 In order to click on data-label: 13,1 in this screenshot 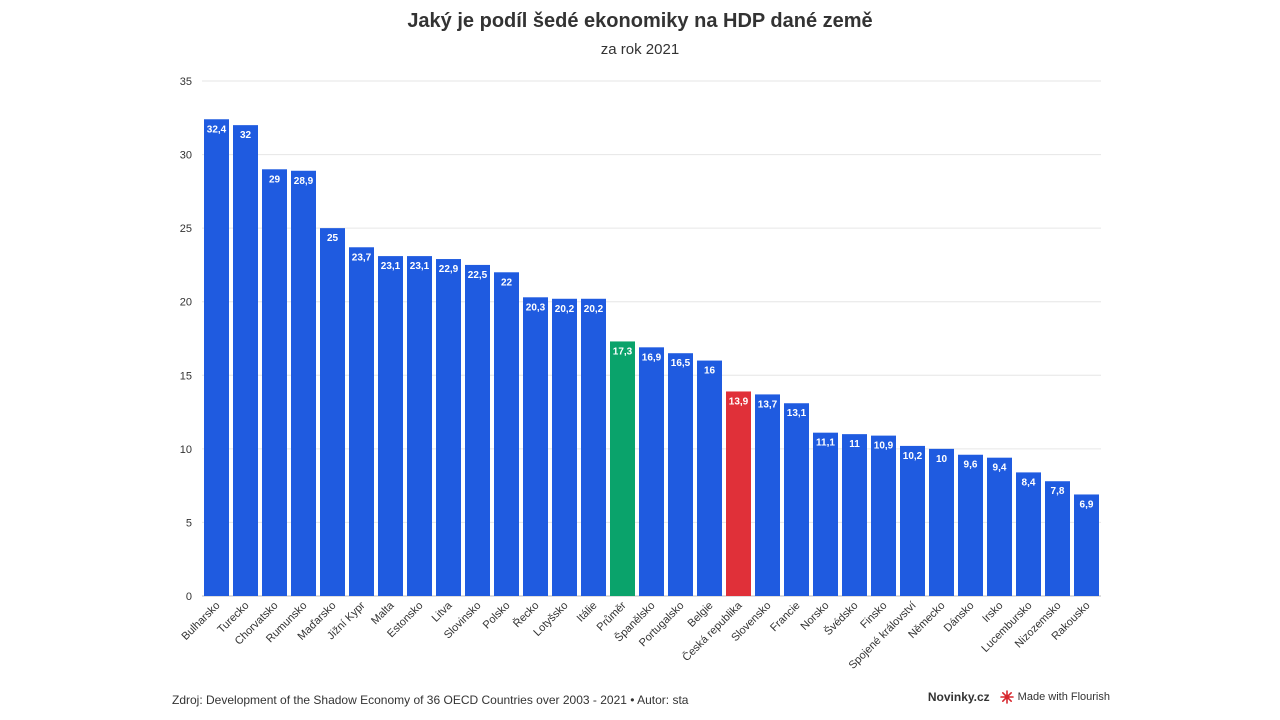, I will do `click(797, 413)`.